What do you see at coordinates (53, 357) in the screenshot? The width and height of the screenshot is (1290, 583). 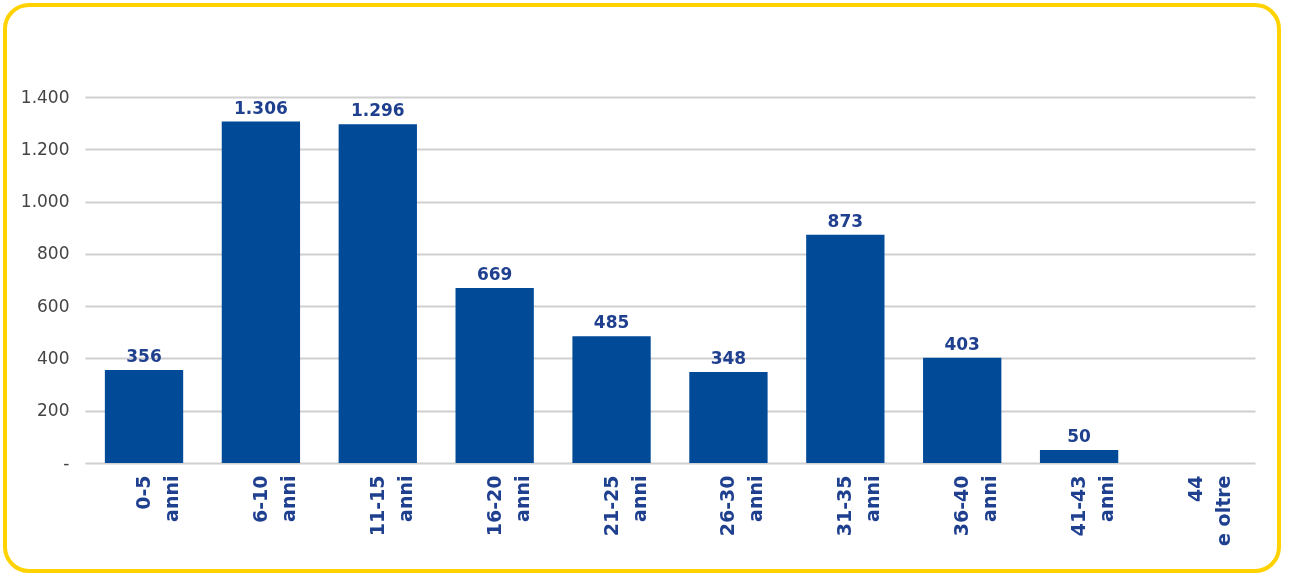 I see `y-tick-label: 400` at bounding box center [53, 357].